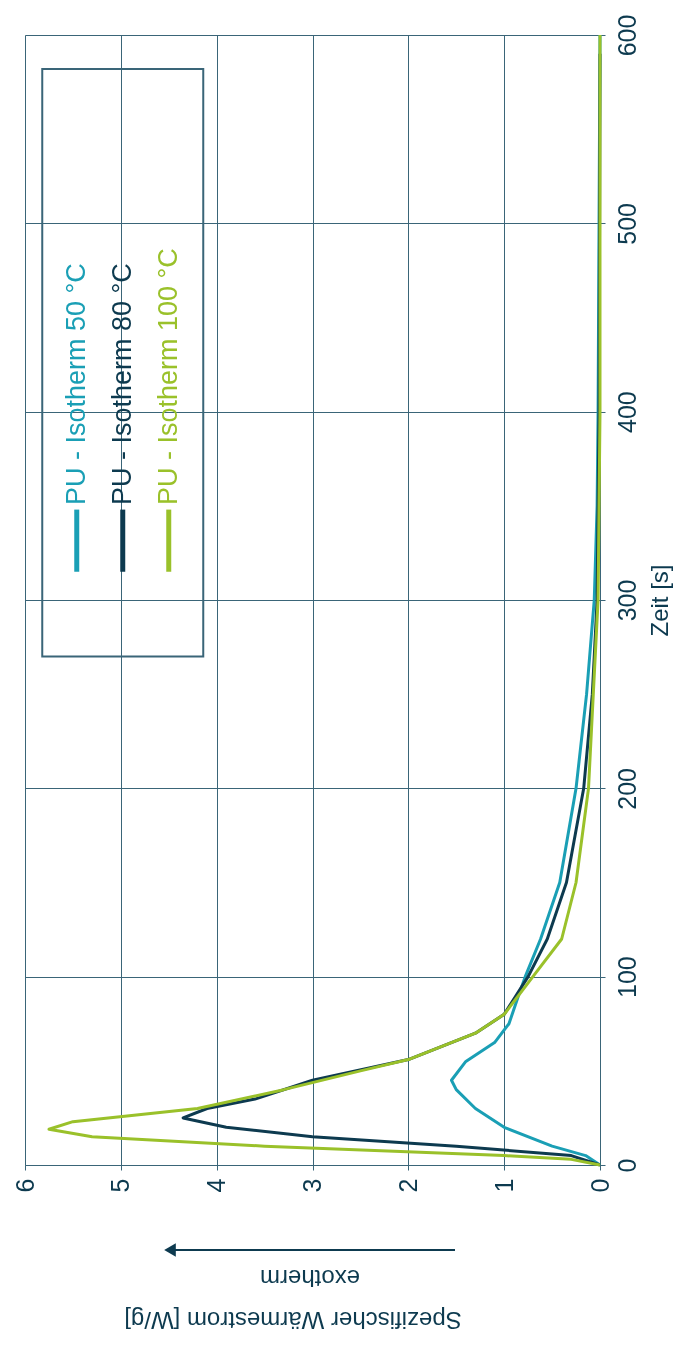  What do you see at coordinates (626, 600) in the screenshot?
I see `y-tick-label: 300` at bounding box center [626, 600].